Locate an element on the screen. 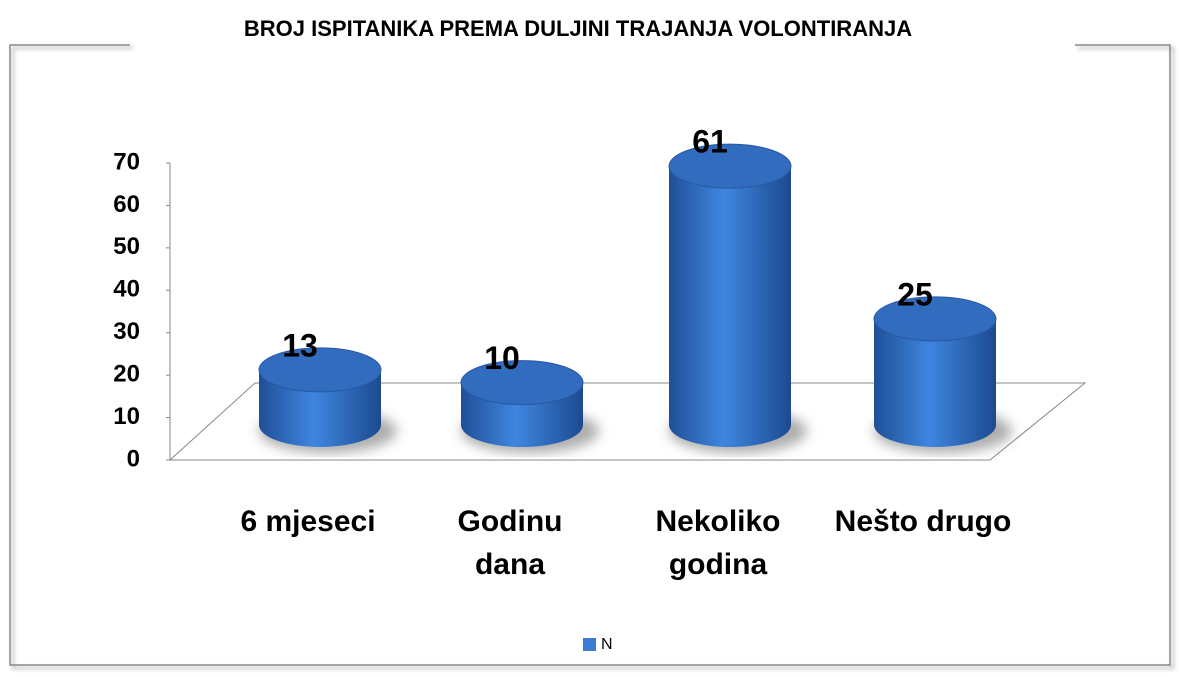 The width and height of the screenshot is (1180, 677). y-tick-label: 40 is located at coordinates (126, 289).